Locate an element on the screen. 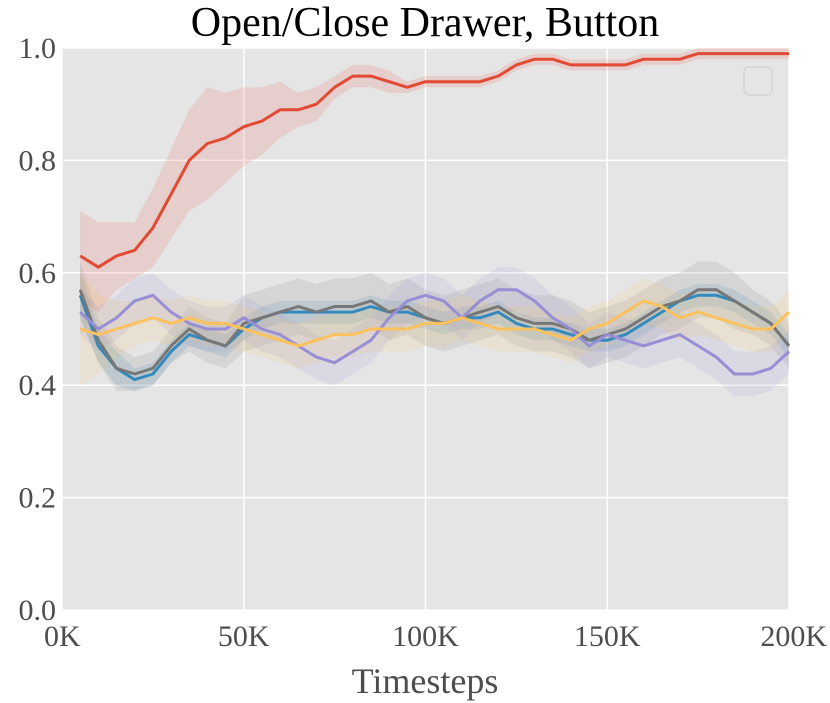  y-tick-label: 0.2 is located at coordinates (38, 498).